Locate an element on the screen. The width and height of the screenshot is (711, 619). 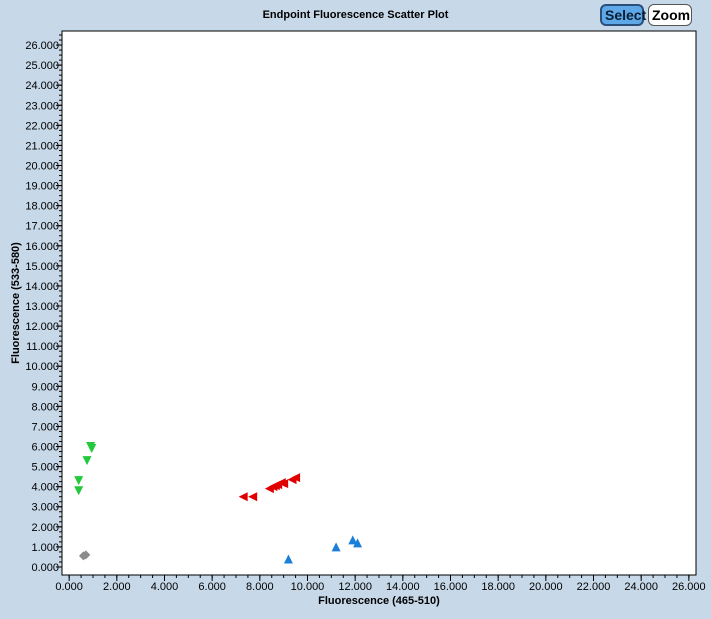
y-tick-label: 13.000 is located at coordinates (42, 307).